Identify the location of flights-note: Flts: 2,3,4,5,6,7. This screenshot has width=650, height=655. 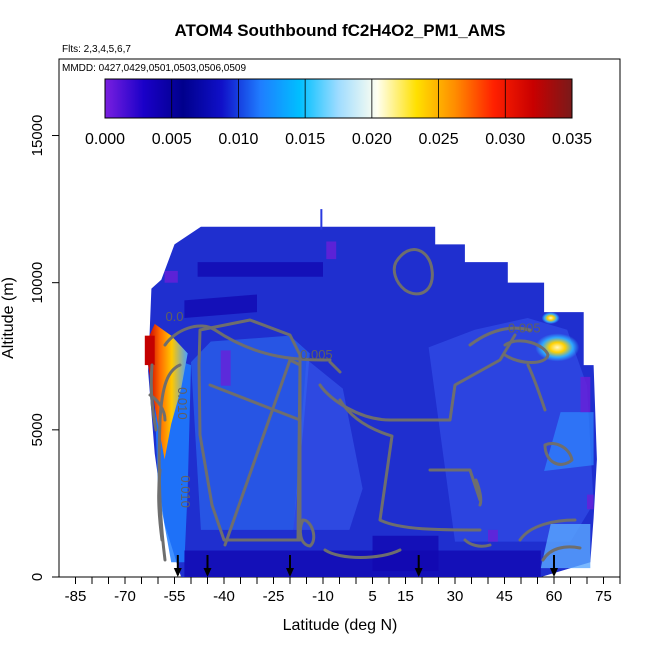
(96, 49).